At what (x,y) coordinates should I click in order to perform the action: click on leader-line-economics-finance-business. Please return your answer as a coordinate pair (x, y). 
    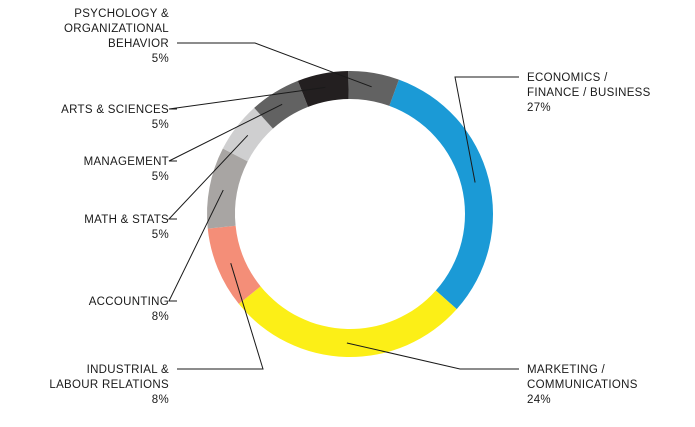
    Looking at the image, I should click on (486, 129).